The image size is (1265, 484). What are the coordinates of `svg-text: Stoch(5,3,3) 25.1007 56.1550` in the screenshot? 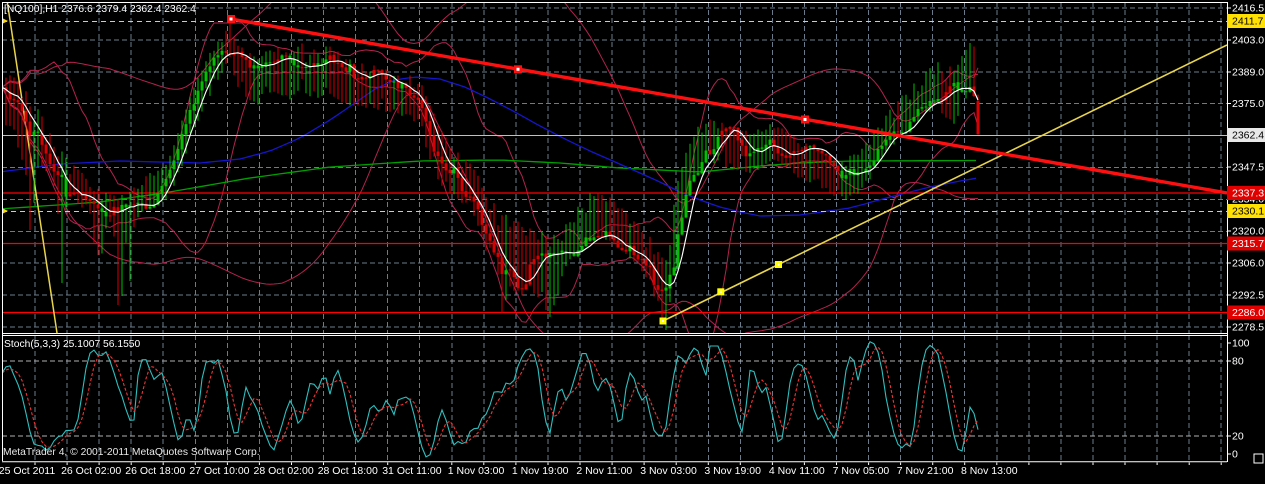 It's located at (72, 344).